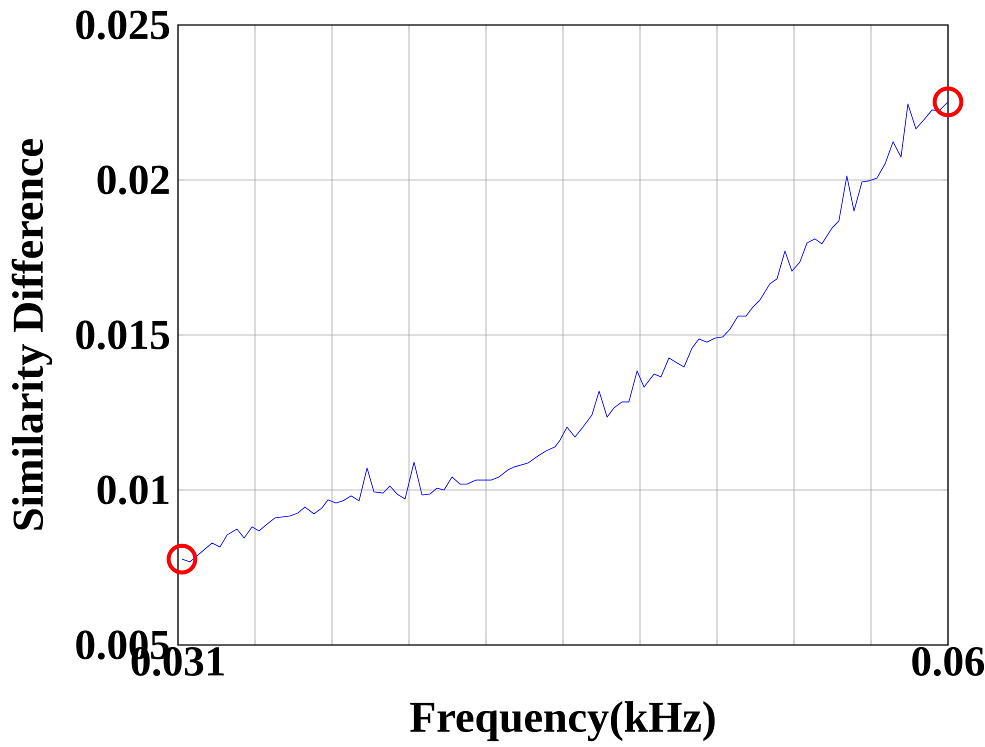 This screenshot has width=985, height=747. Describe the element at coordinates (123, 25) in the screenshot. I see `y-tick-label: 0.025` at that location.